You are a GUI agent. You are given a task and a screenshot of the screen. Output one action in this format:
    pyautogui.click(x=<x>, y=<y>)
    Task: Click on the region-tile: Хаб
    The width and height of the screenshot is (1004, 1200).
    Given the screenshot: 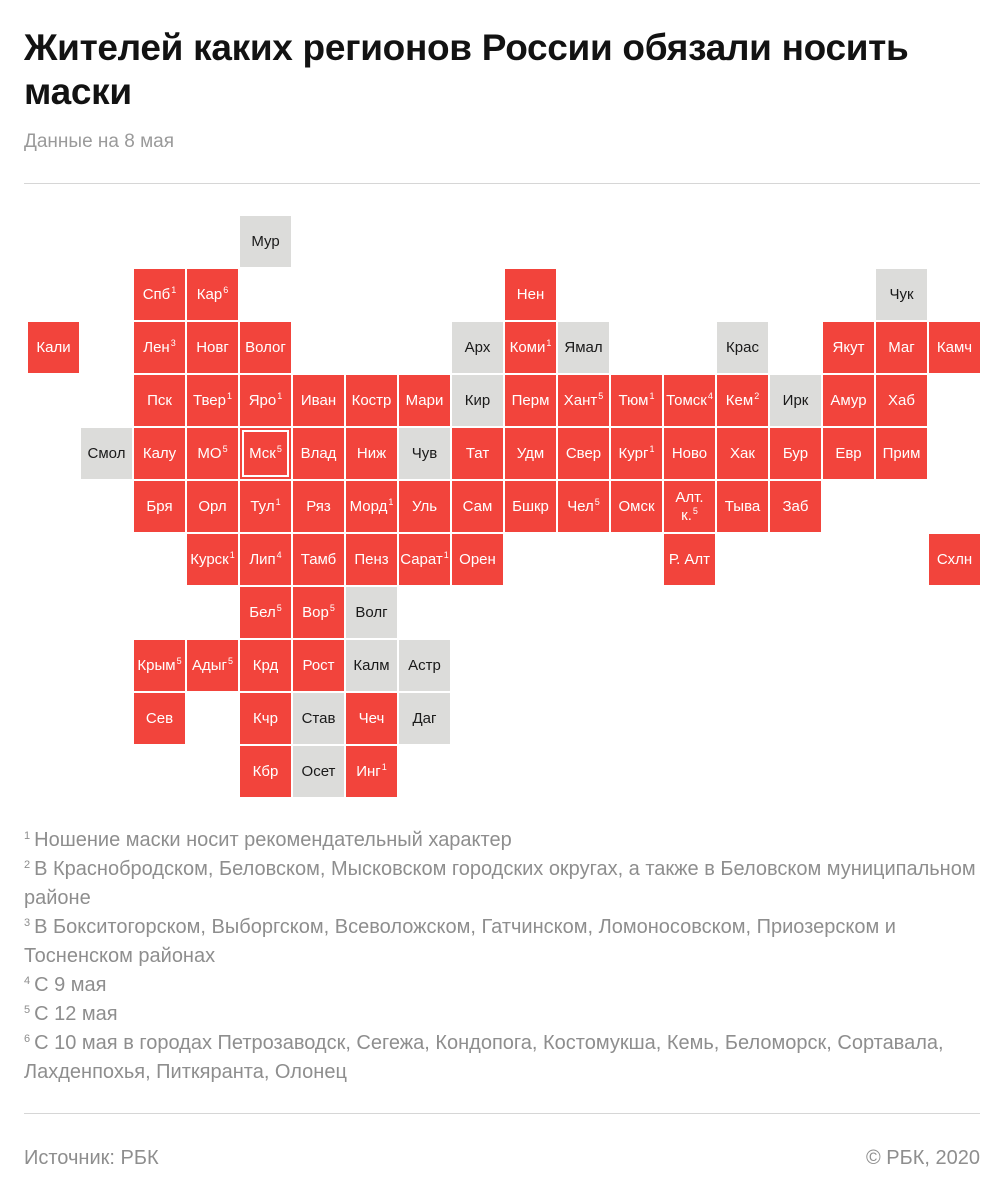 What is the action you would take?
    pyautogui.click(x=901, y=400)
    